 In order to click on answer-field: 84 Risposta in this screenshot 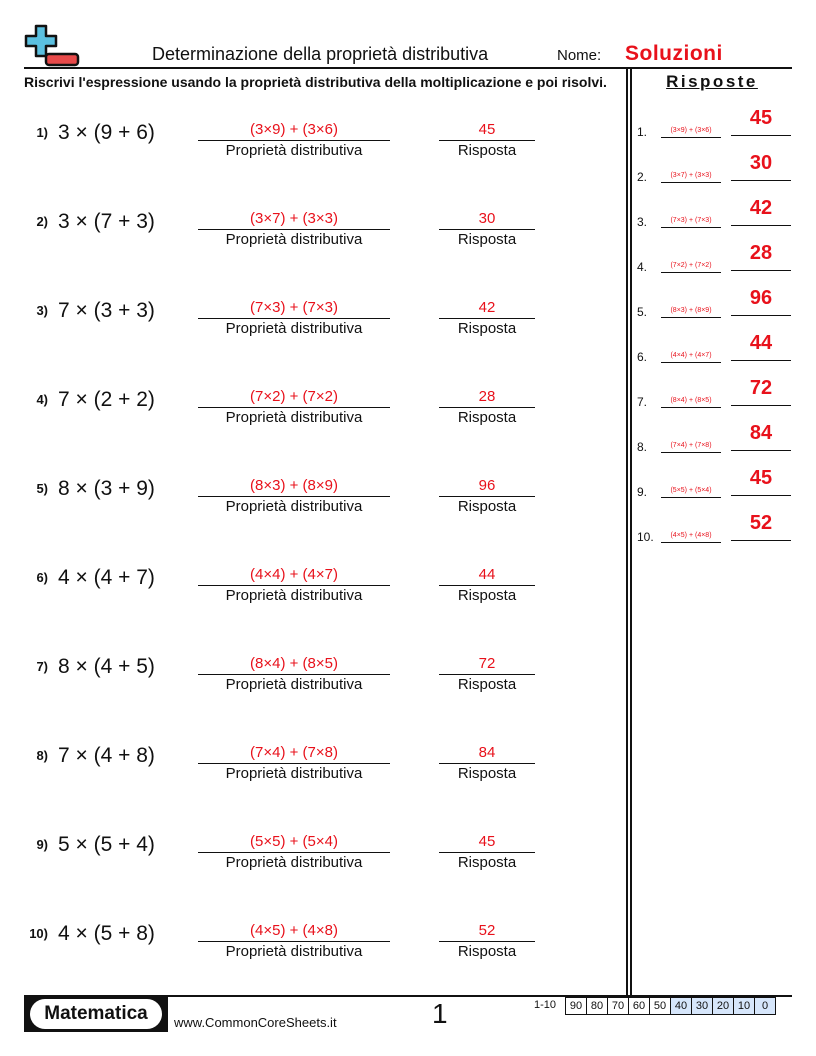, I will do `click(487, 763)`.